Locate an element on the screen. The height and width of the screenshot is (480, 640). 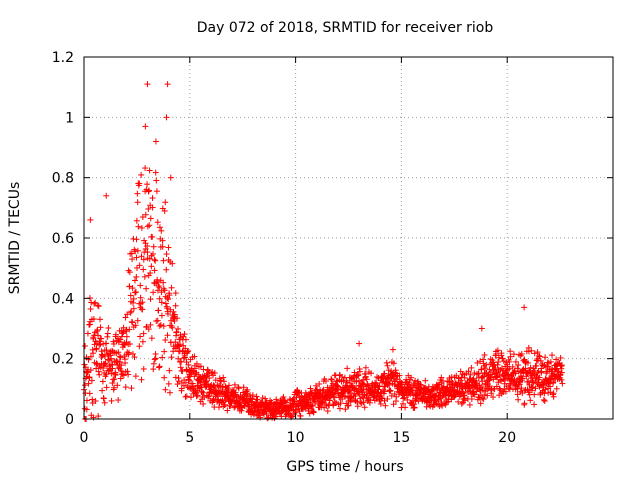
y-tick-label: 0 is located at coordinates (69, 420).